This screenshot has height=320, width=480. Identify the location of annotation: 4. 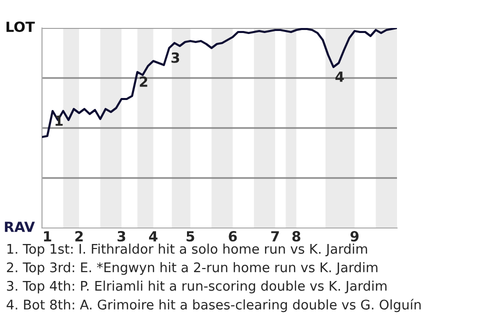
(339, 77).